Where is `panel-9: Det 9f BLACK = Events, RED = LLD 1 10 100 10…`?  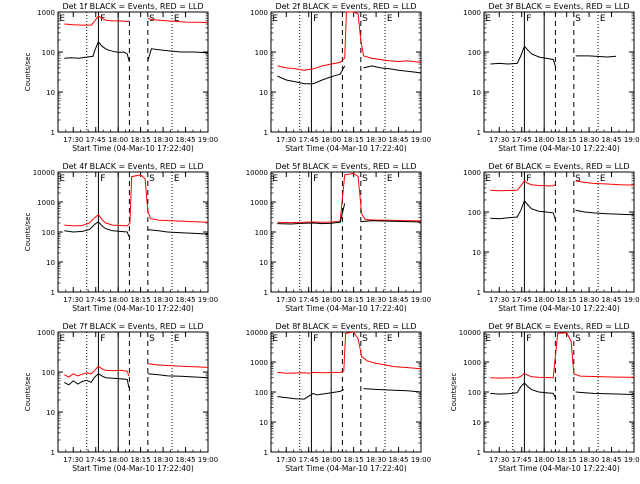 panel-9: Det 9f BLACK = Events, RED = LLD 1 10 100 10… is located at coordinates (545, 397).